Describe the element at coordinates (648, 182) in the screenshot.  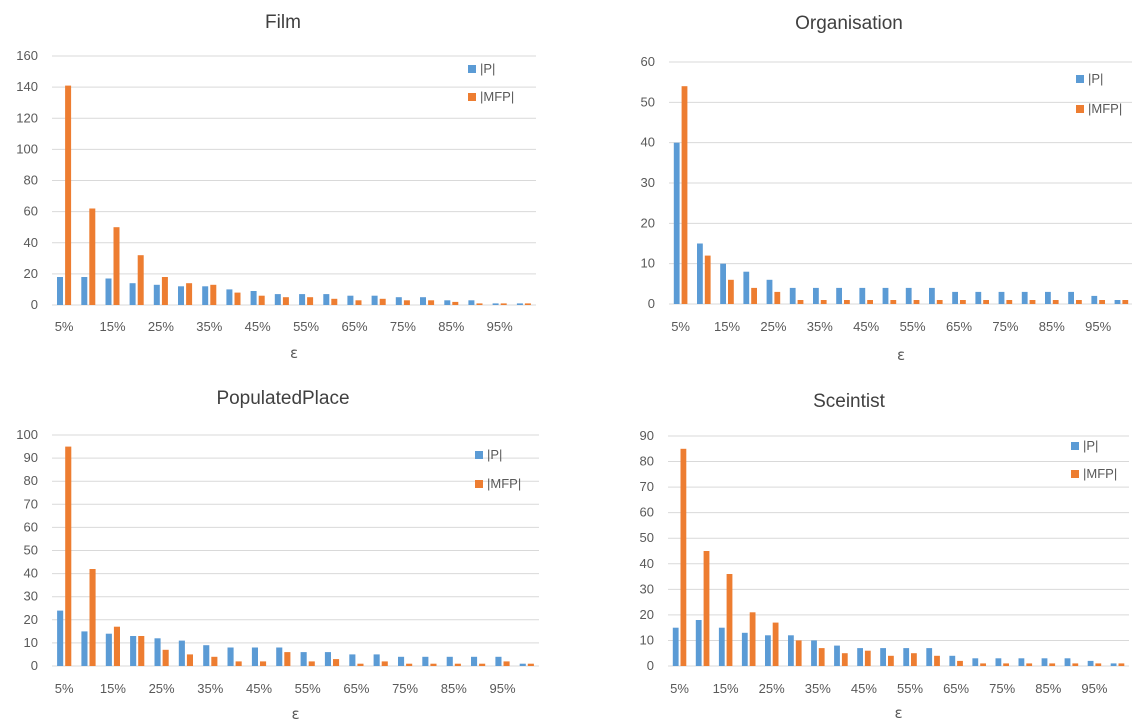
I see `y-tick-label: 30` at that location.